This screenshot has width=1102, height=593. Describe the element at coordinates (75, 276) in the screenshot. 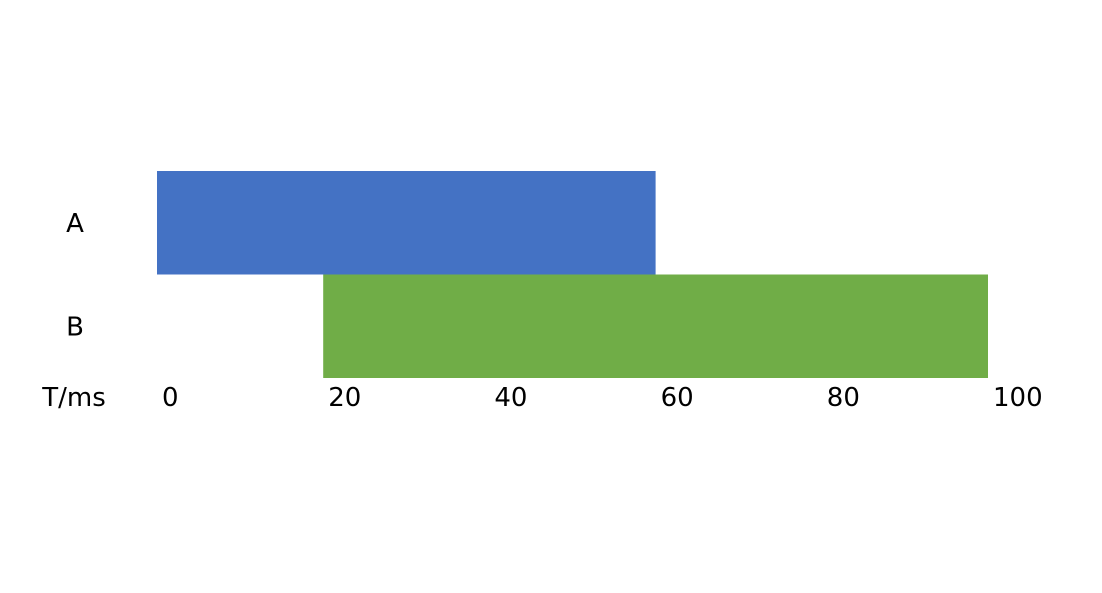

I see `category-labels: AB` at that location.